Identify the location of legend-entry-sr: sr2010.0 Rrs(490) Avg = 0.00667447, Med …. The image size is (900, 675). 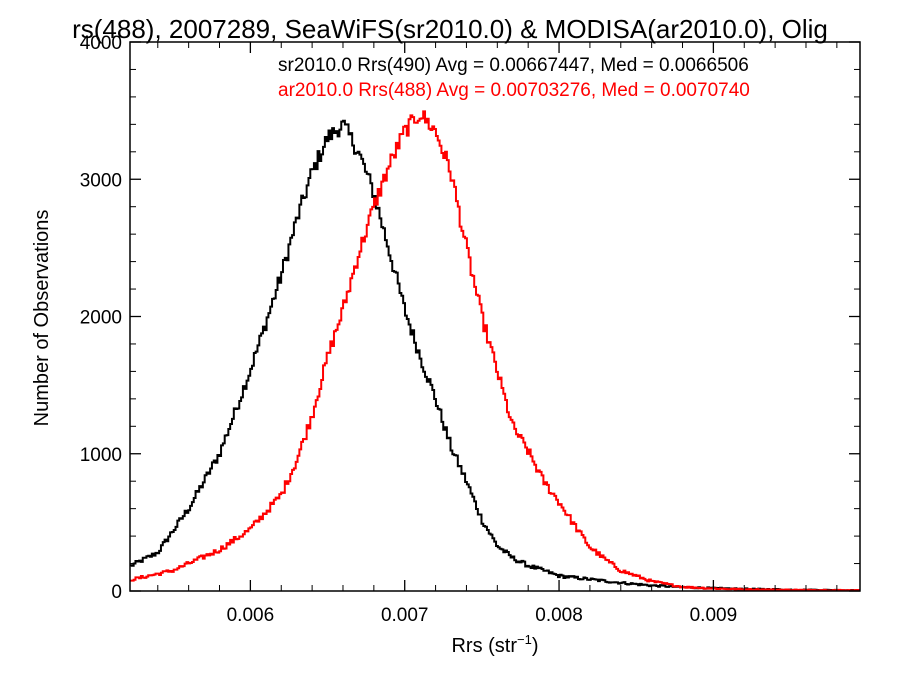
(513, 65).